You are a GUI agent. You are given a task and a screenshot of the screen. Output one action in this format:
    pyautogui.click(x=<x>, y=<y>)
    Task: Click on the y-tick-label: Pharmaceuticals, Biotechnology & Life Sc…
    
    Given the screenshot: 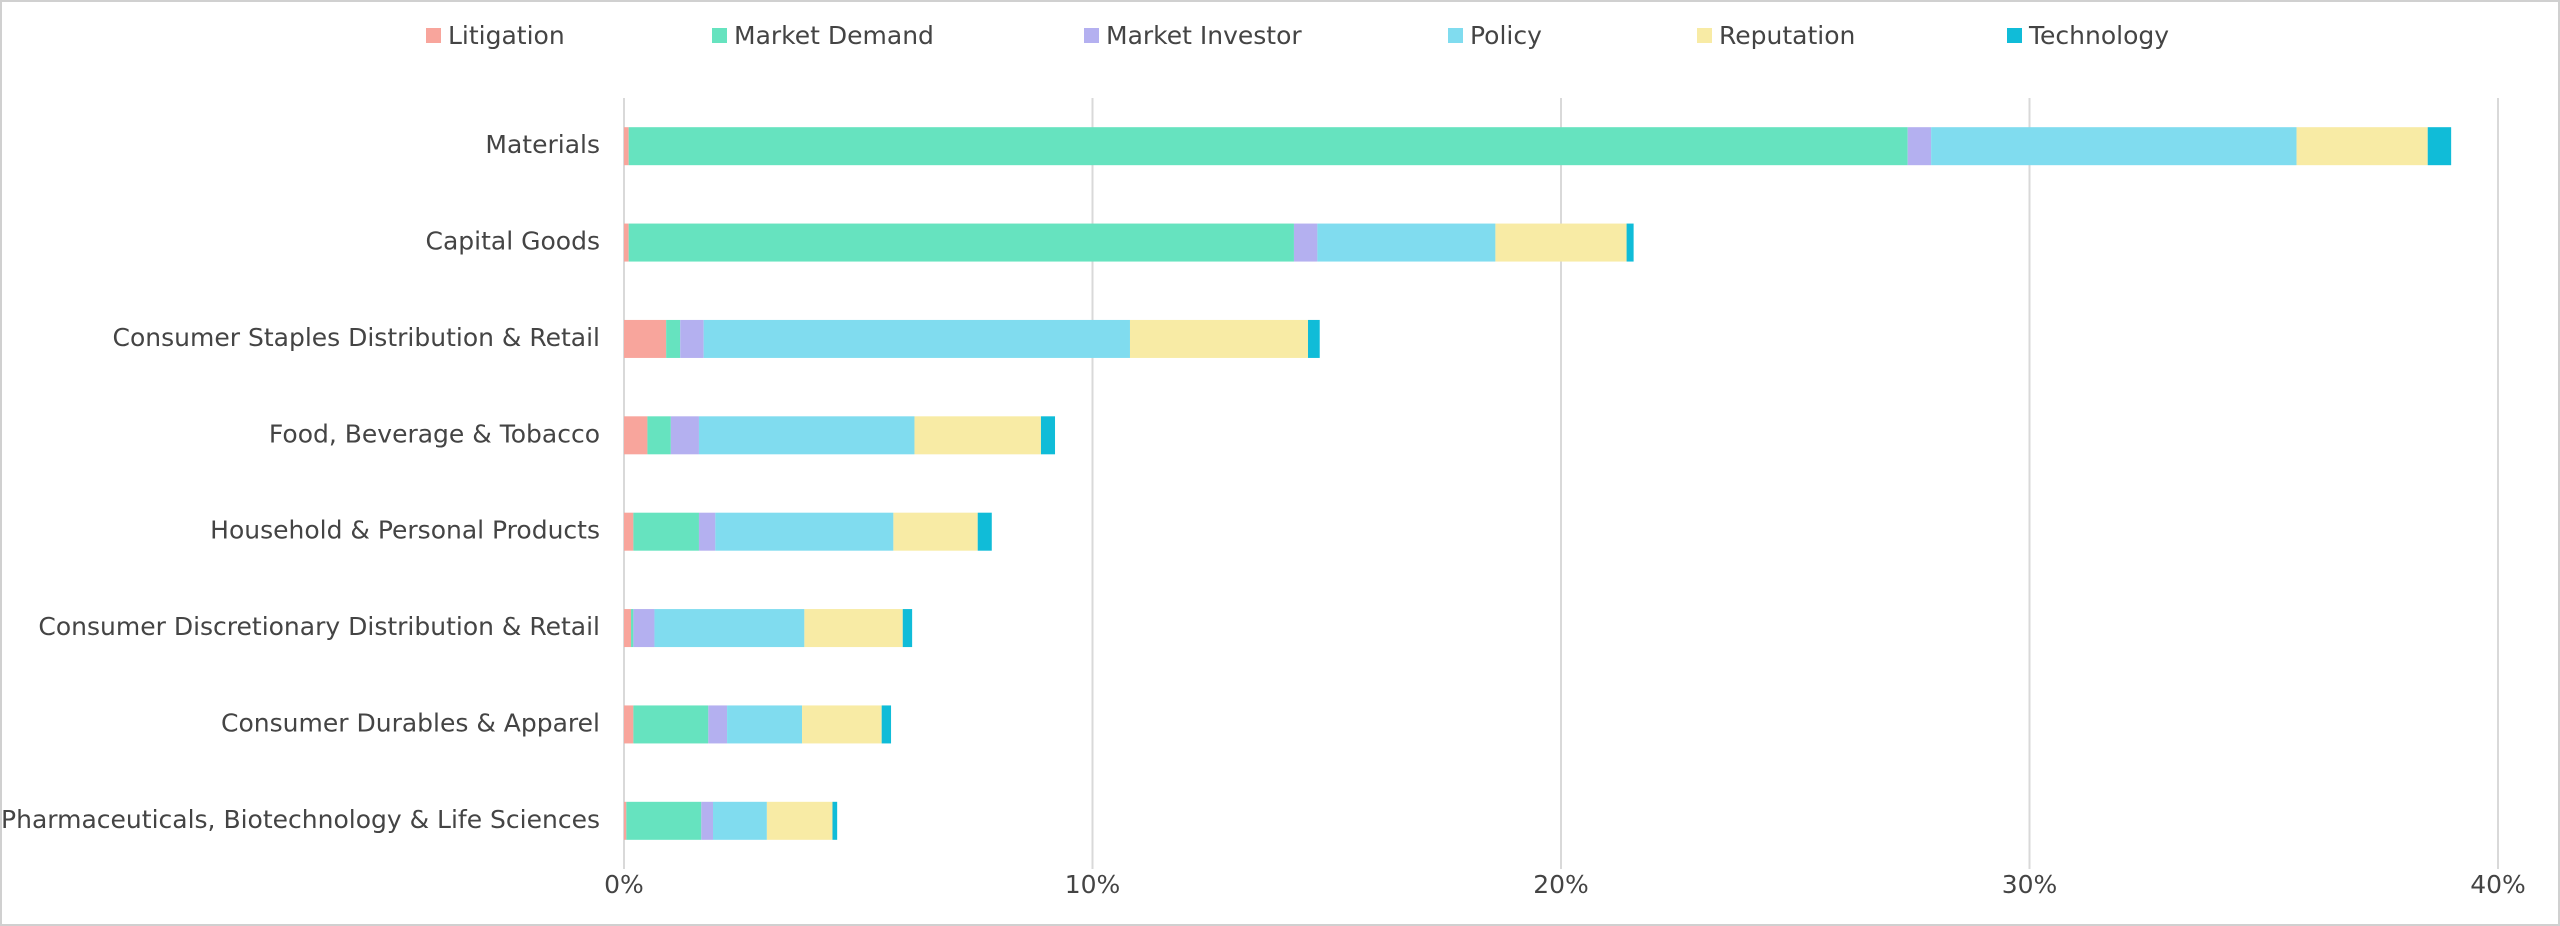 What is the action you would take?
    pyautogui.click(x=300, y=819)
    